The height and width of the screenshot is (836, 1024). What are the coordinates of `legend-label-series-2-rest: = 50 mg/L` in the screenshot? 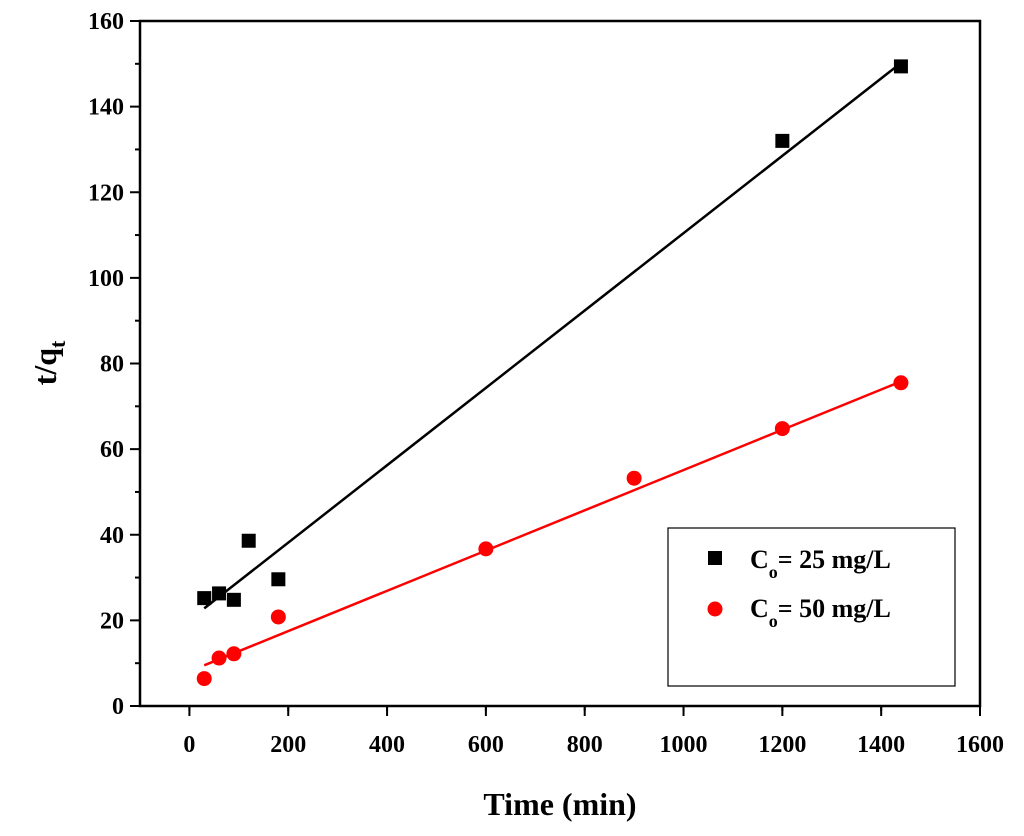 It's located at (834, 608).